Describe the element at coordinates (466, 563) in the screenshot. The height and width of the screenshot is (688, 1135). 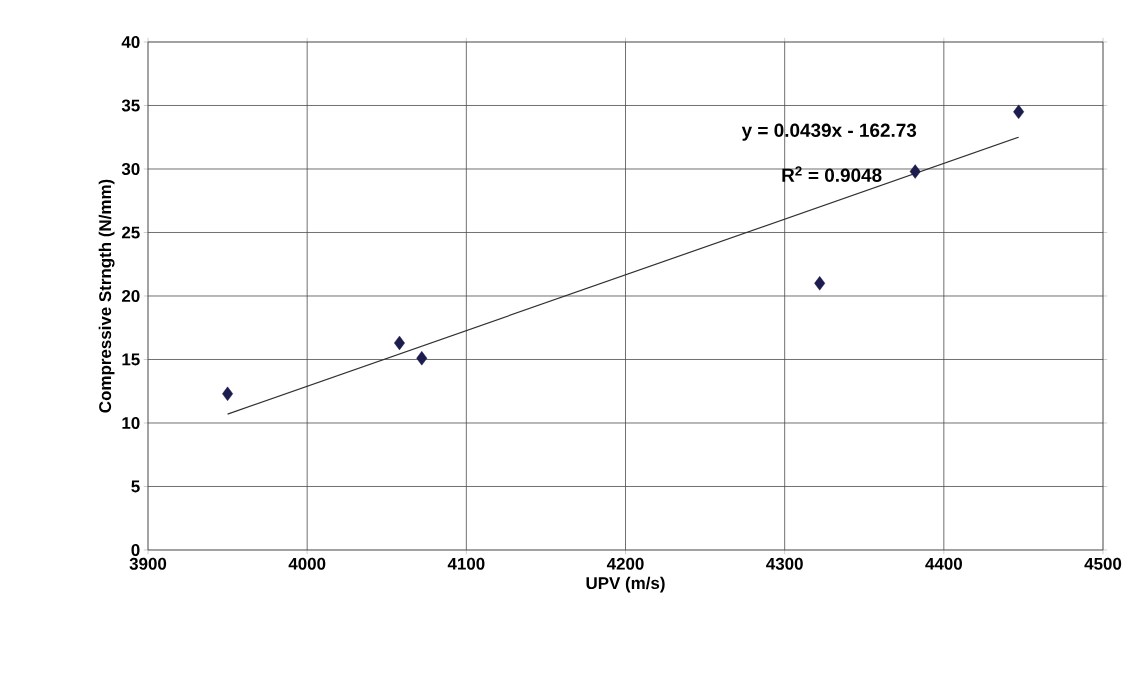
I see `x-tick-label: 4100` at that location.